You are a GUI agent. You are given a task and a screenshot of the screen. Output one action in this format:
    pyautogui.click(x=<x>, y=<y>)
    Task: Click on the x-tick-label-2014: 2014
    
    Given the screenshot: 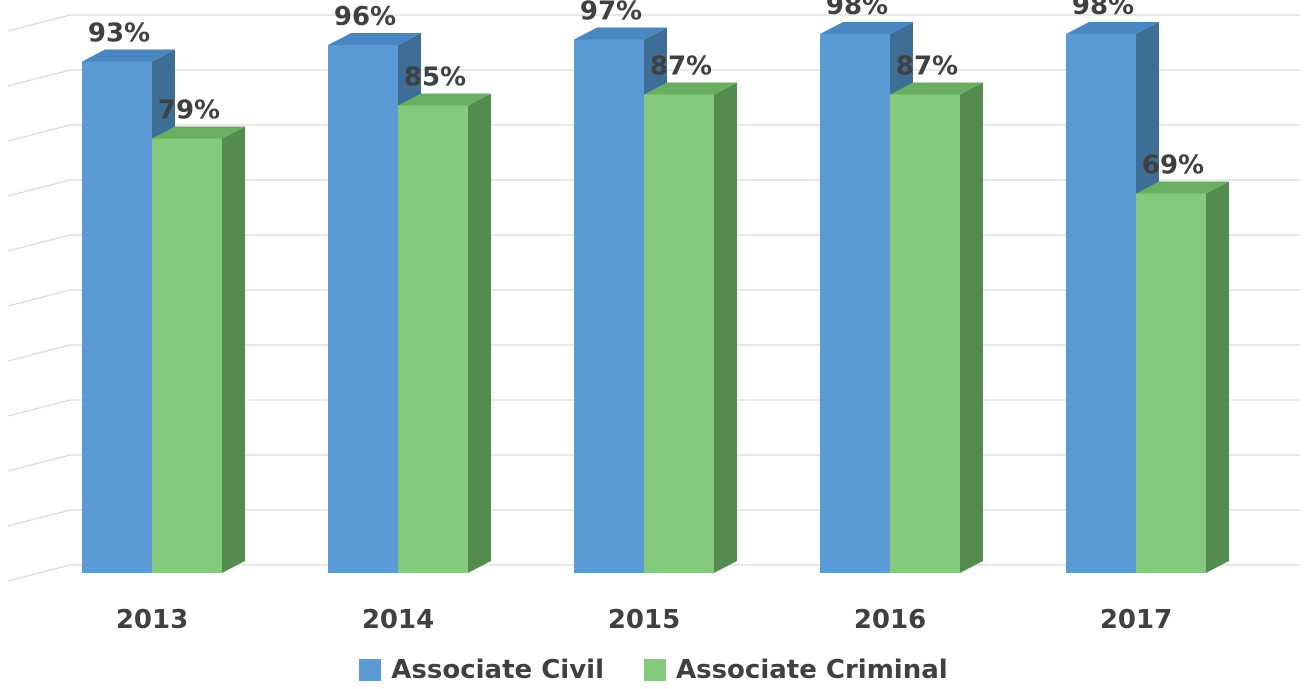 What is the action you would take?
    pyautogui.click(x=398, y=620)
    